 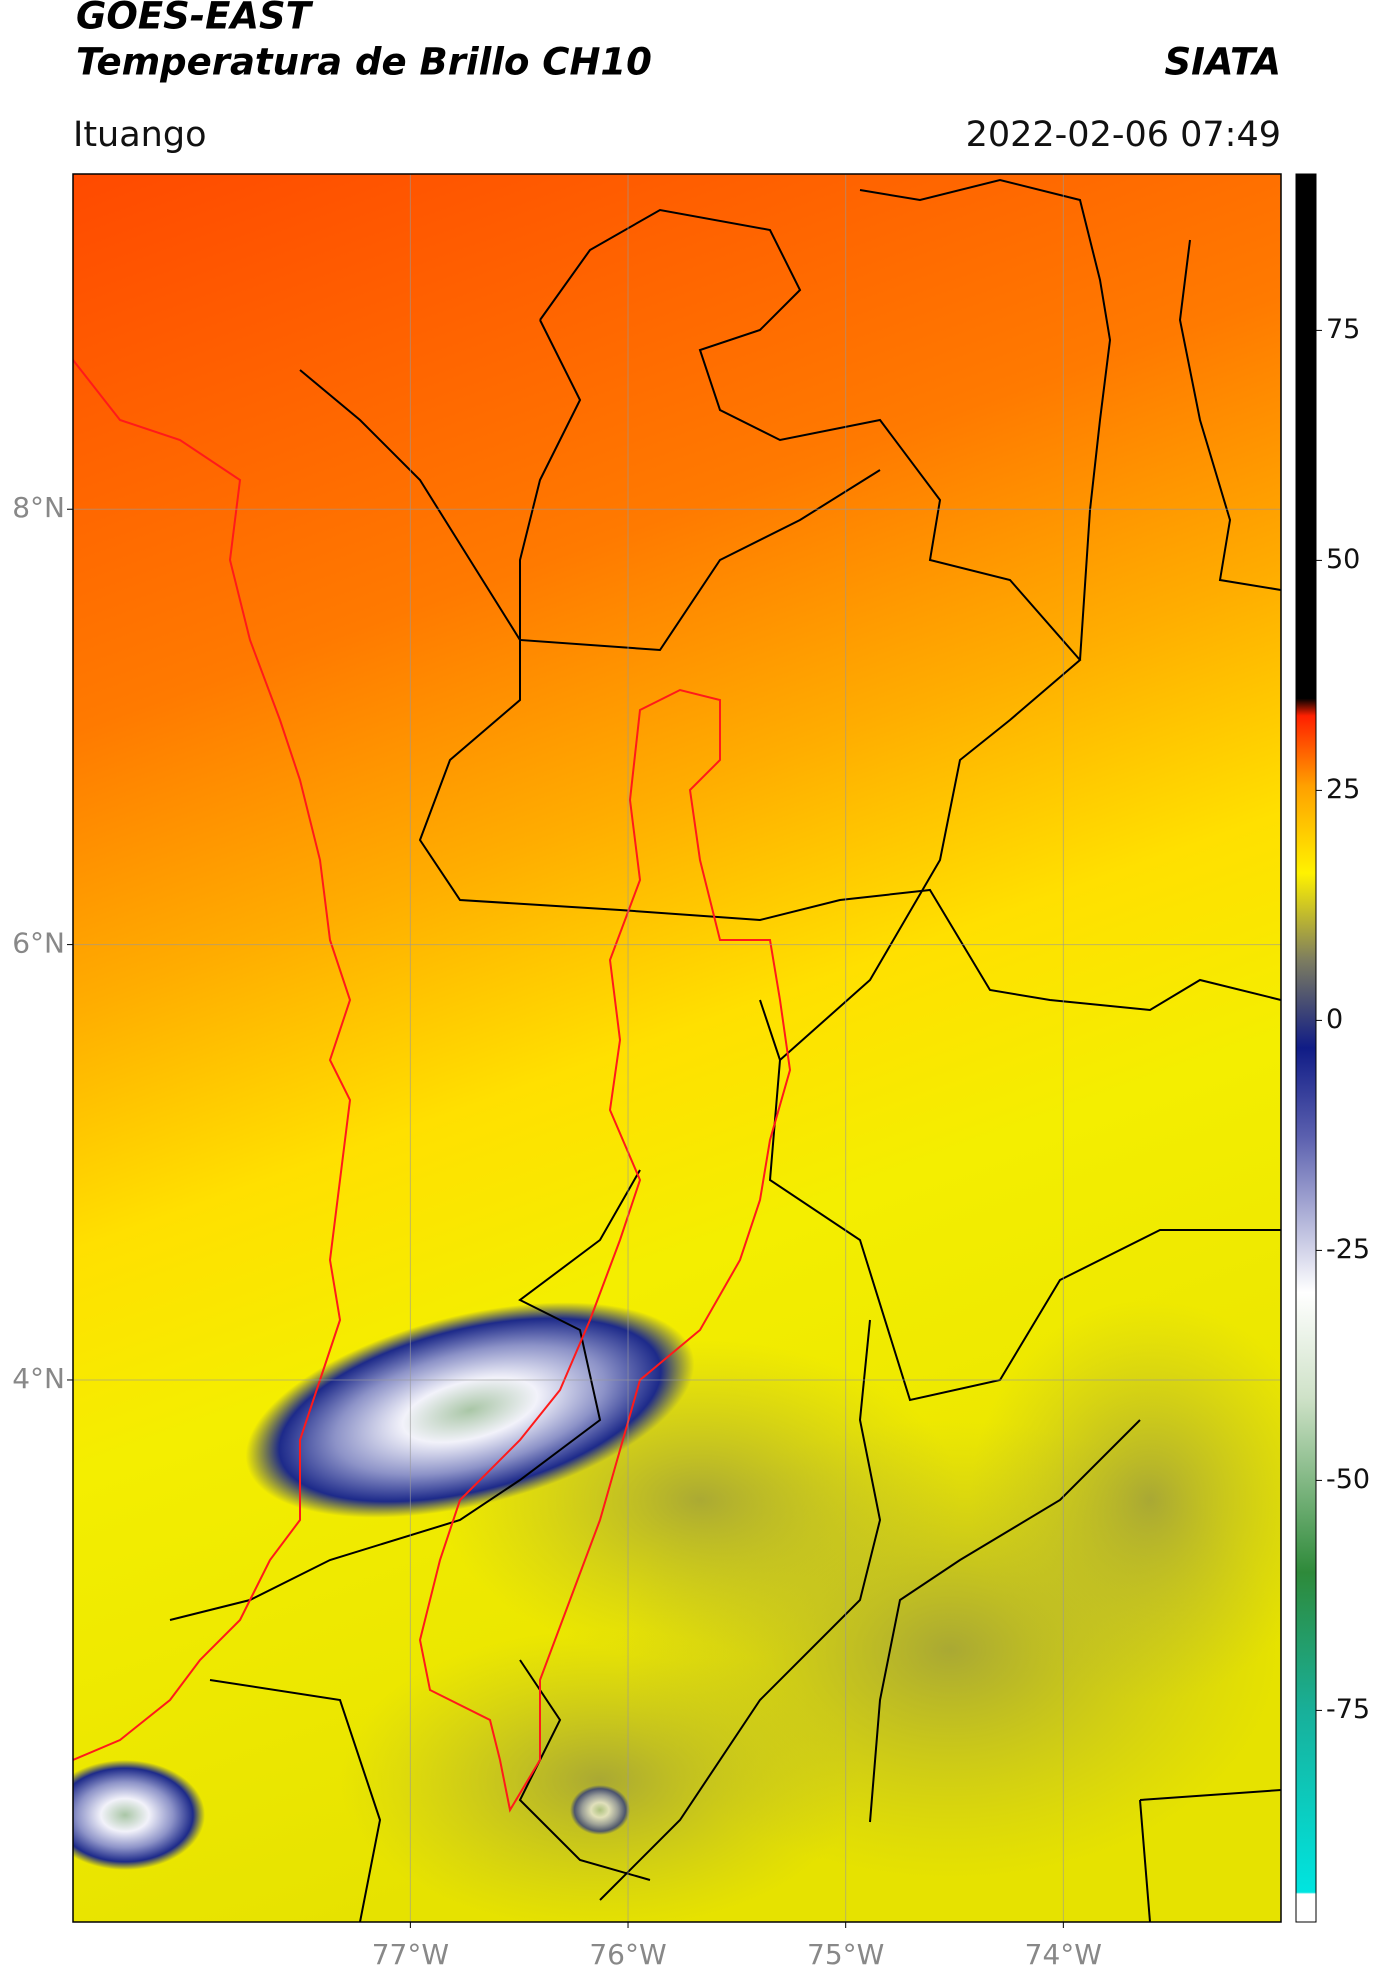 I want to click on colorbar, so click(x=1306, y=1048).